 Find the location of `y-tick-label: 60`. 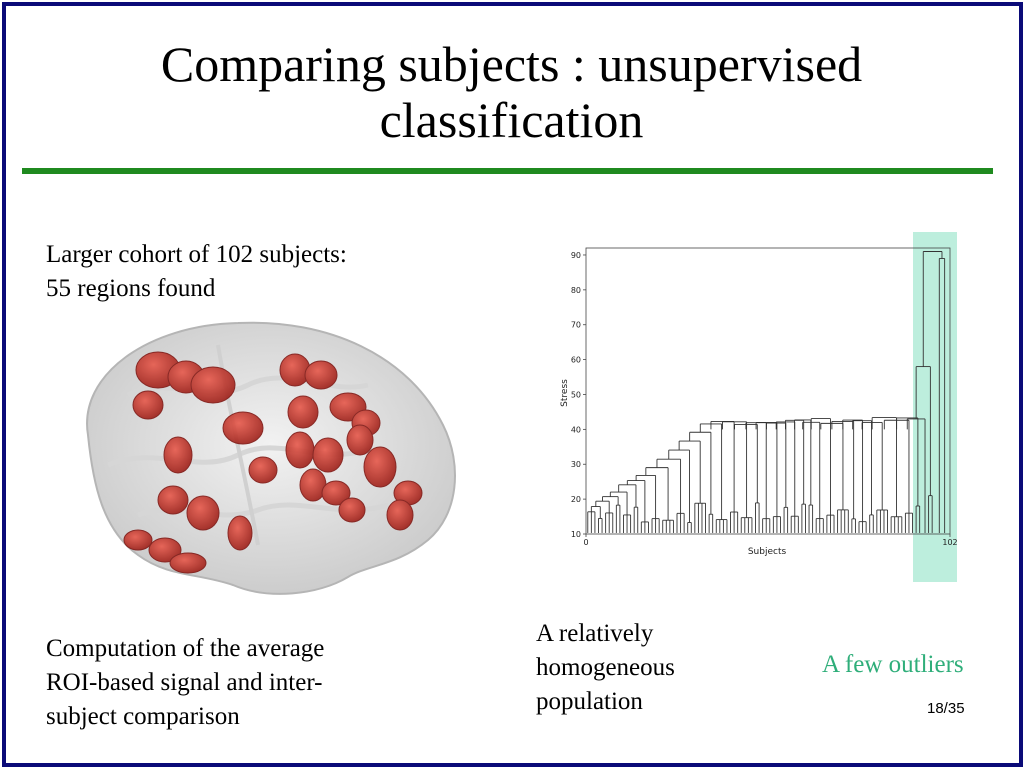

y-tick-label: 60 is located at coordinates (576, 360).